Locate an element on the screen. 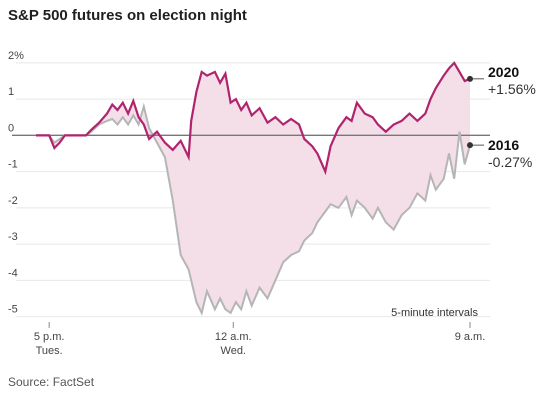 The width and height of the screenshot is (560, 401). y-tick-label: -1 is located at coordinates (13, 165).